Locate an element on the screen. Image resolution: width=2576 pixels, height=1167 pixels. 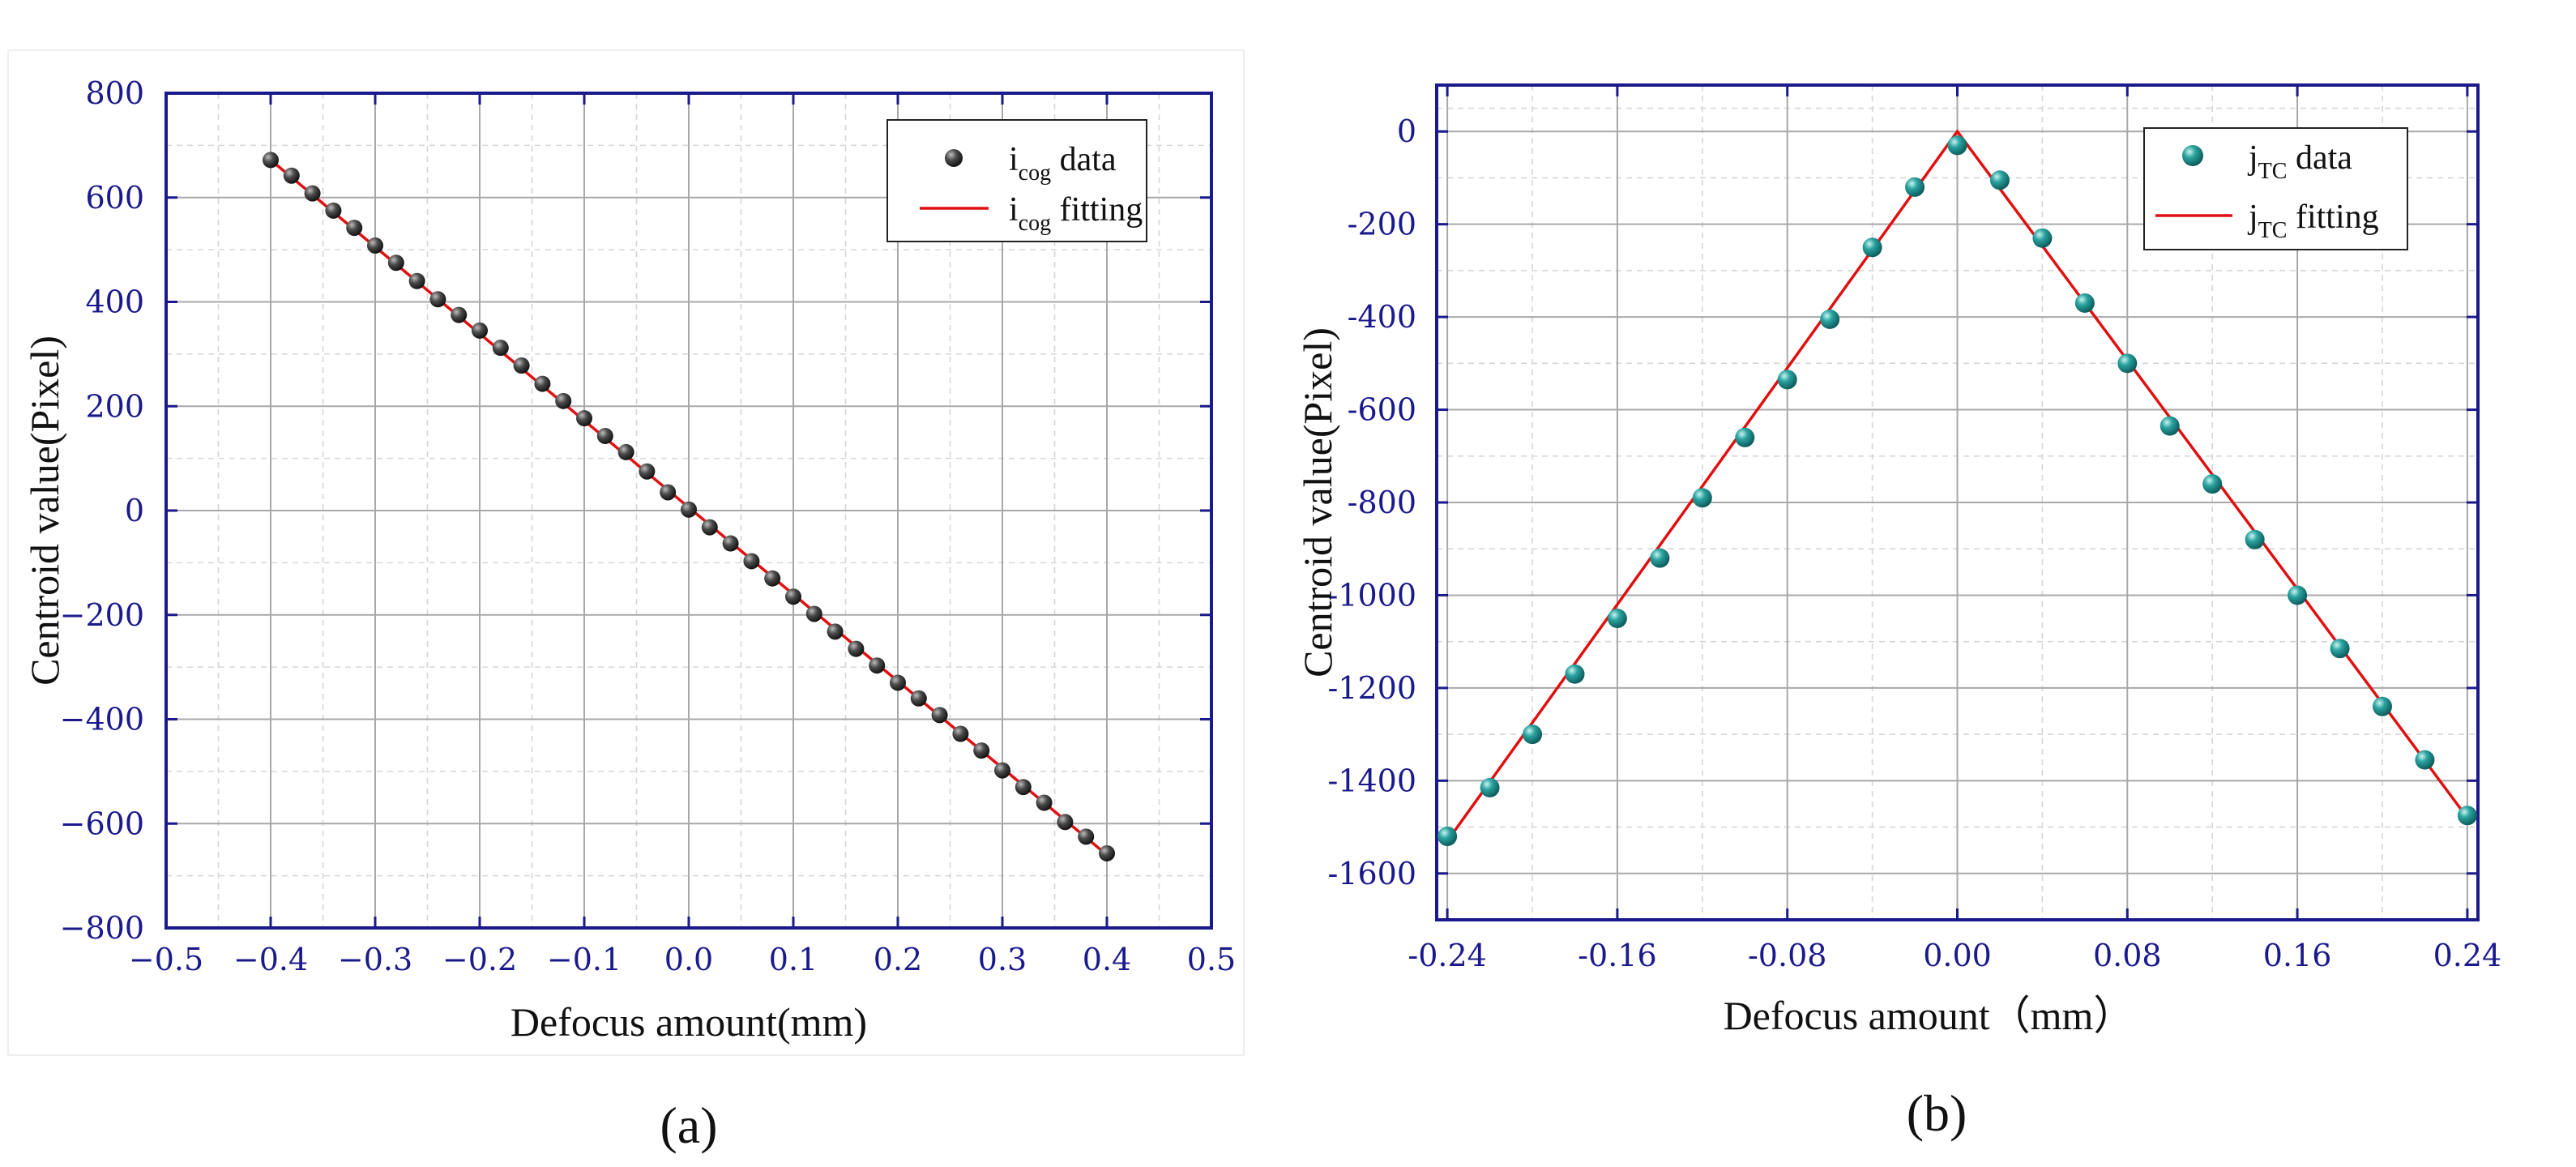
x-tick-label: 0.3 is located at coordinates (1002, 959).